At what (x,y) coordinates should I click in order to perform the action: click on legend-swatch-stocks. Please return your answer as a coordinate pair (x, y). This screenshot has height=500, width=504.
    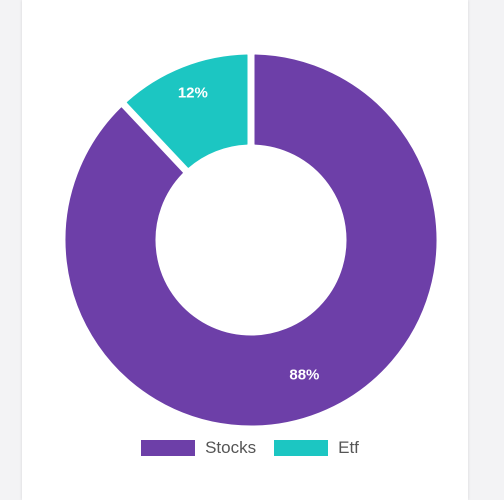
    Looking at the image, I should click on (168, 448).